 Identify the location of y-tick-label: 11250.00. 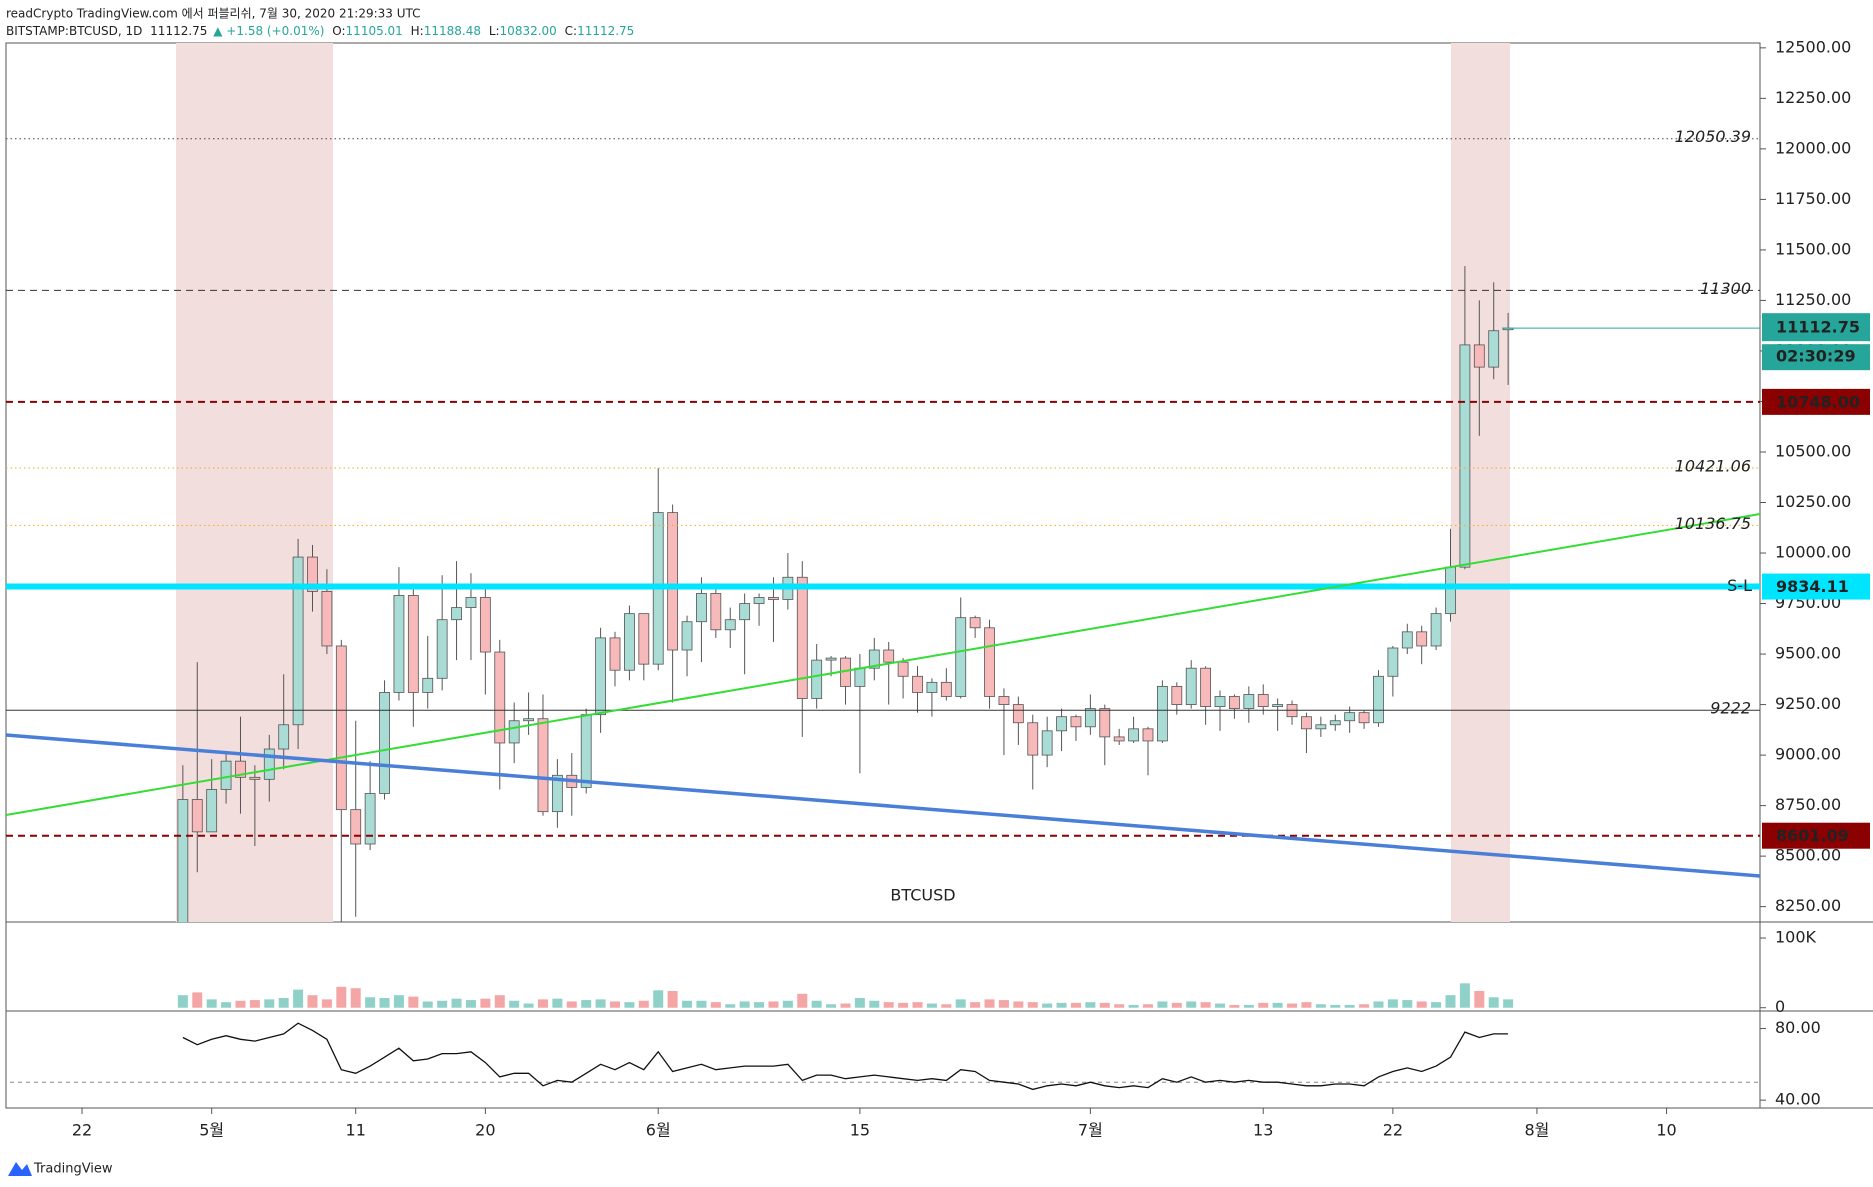
(1813, 299).